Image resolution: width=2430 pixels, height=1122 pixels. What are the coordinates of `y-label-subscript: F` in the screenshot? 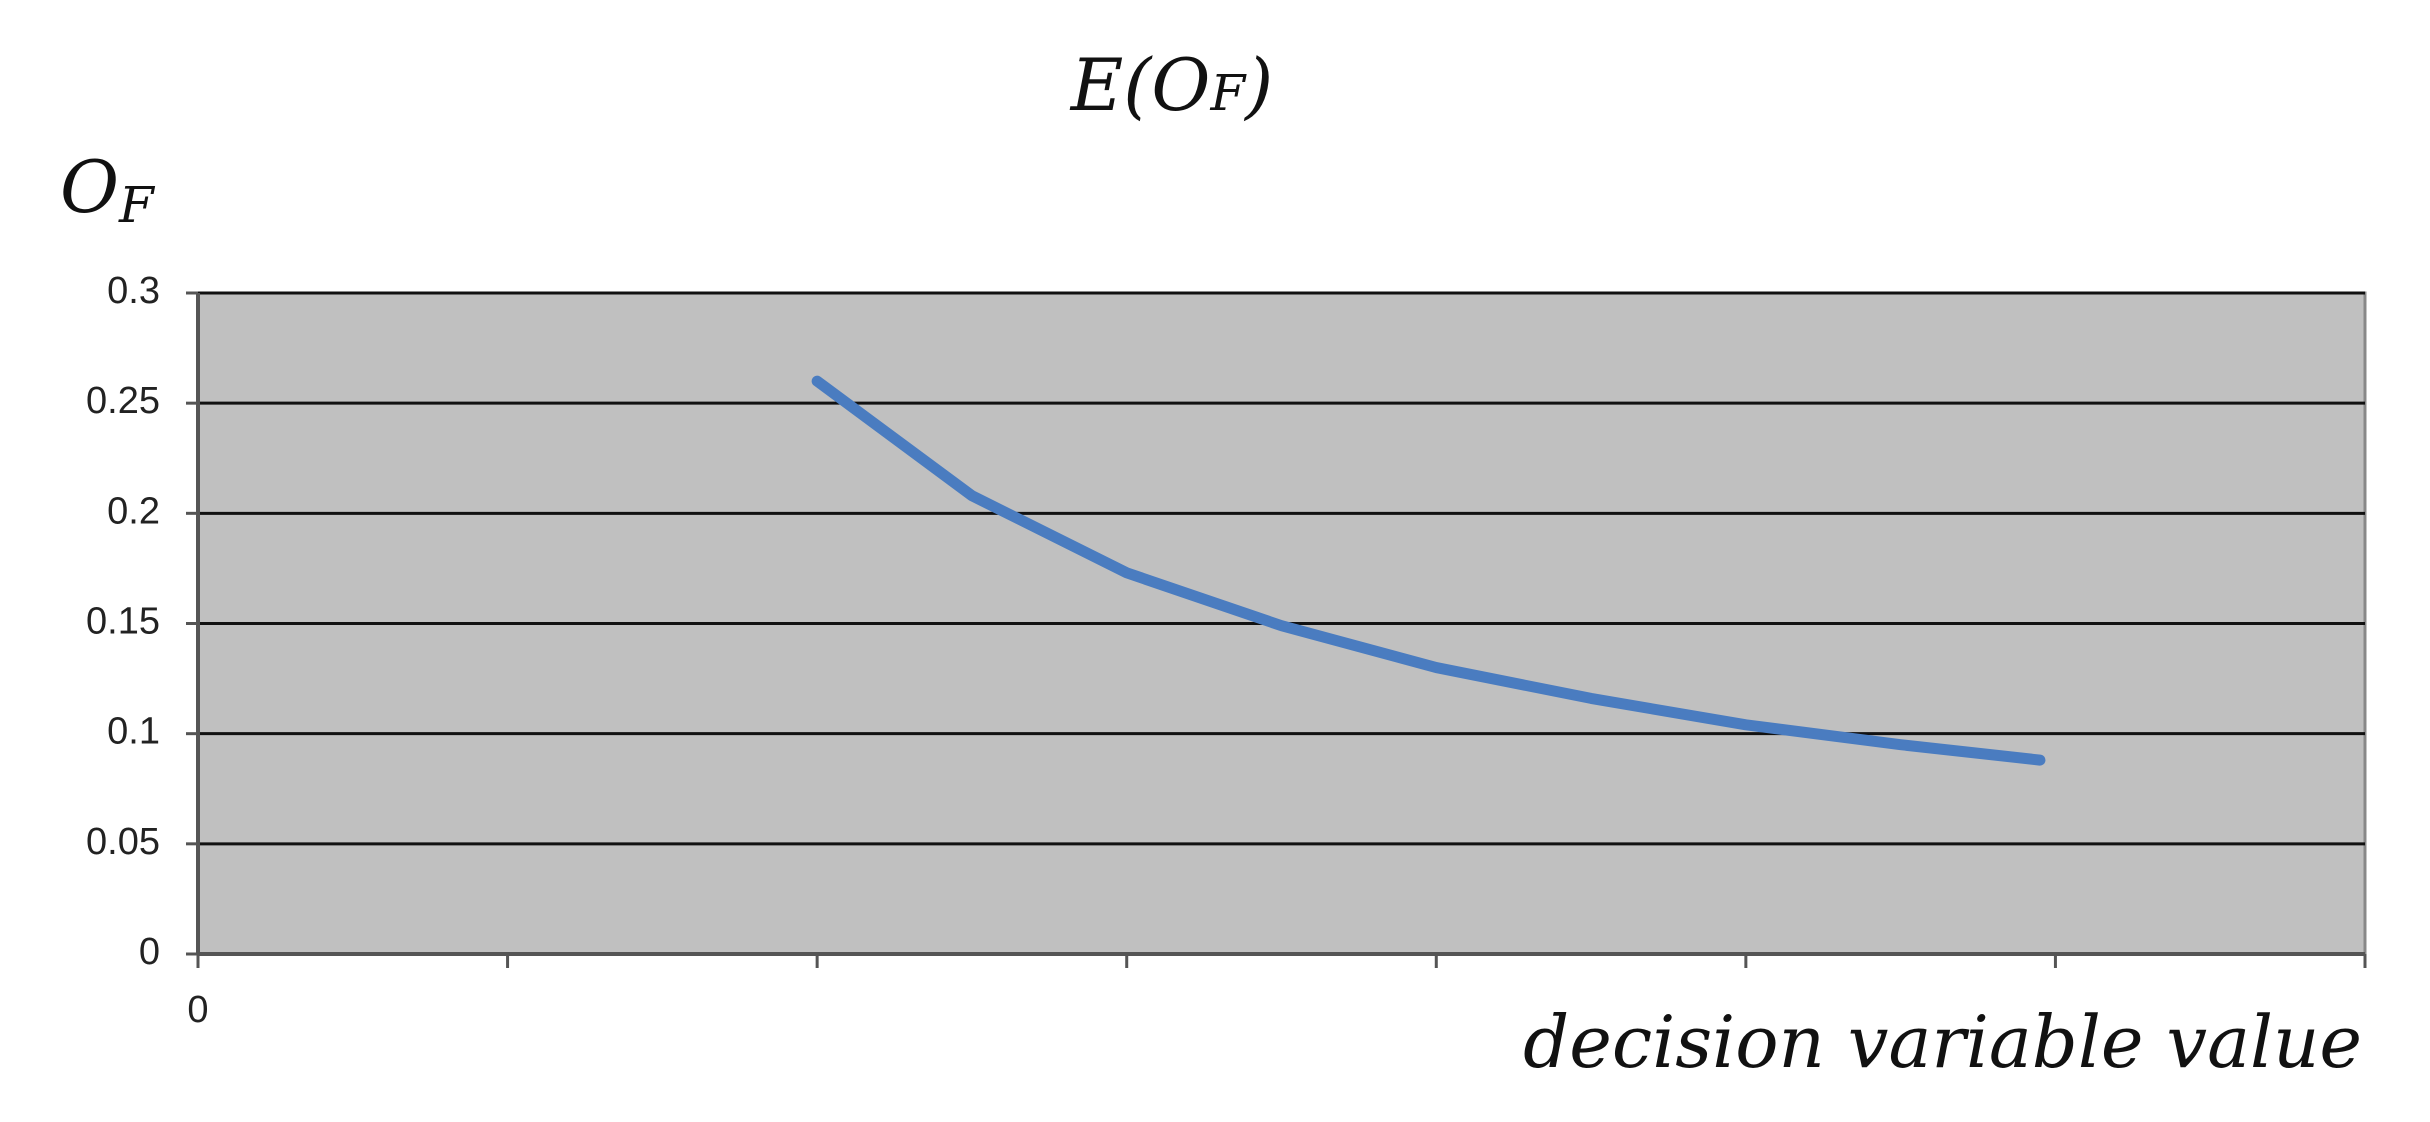 It's located at (137, 205).